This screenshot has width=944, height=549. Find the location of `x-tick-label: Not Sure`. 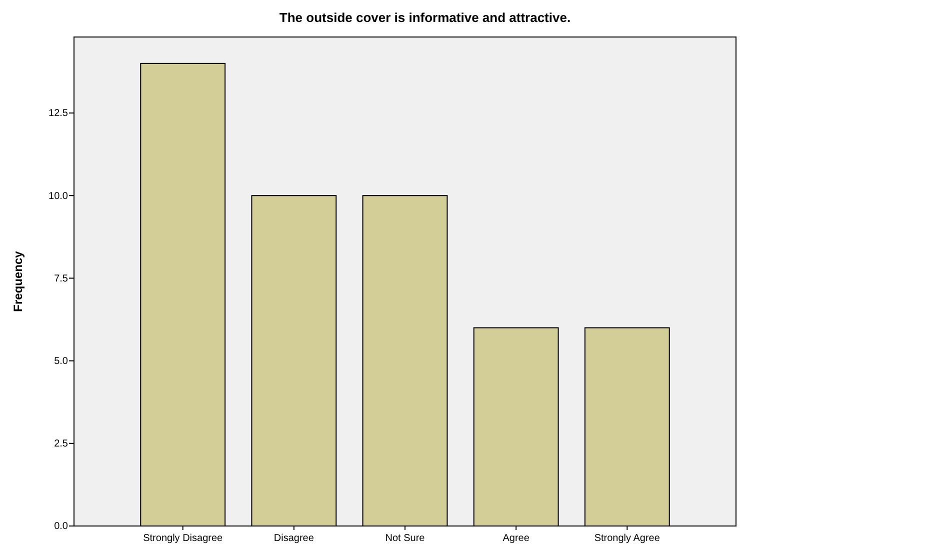

x-tick-label: Not Sure is located at coordinates (405, 538).